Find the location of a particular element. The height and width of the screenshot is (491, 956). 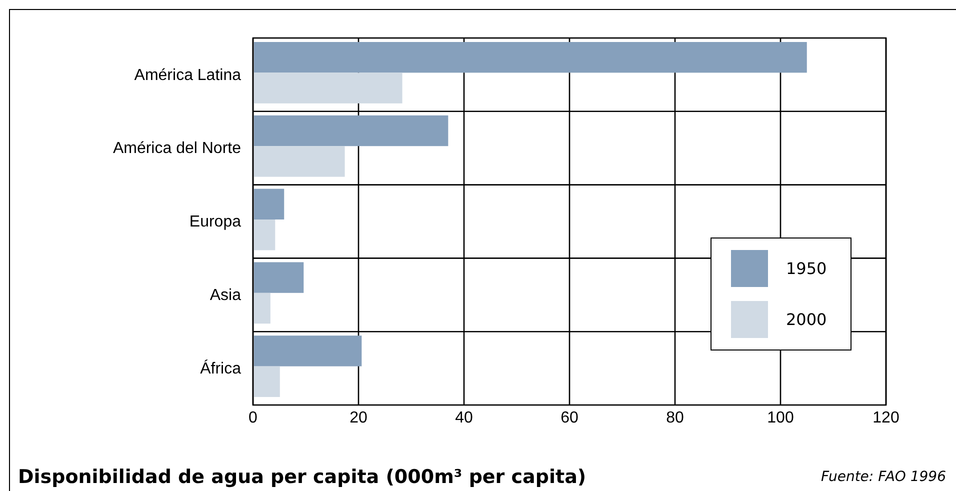

x-tick-label: 100 is located at coordinates (780, 417).